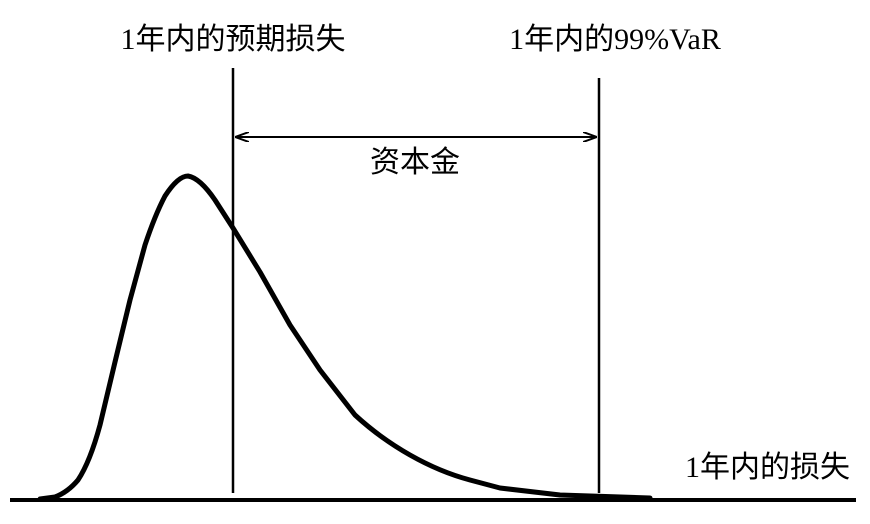 Image resolution: width=870 pixels, height=524 pixels. I want to click on x-axis-label: 1年内的损失, so click(767, 467).